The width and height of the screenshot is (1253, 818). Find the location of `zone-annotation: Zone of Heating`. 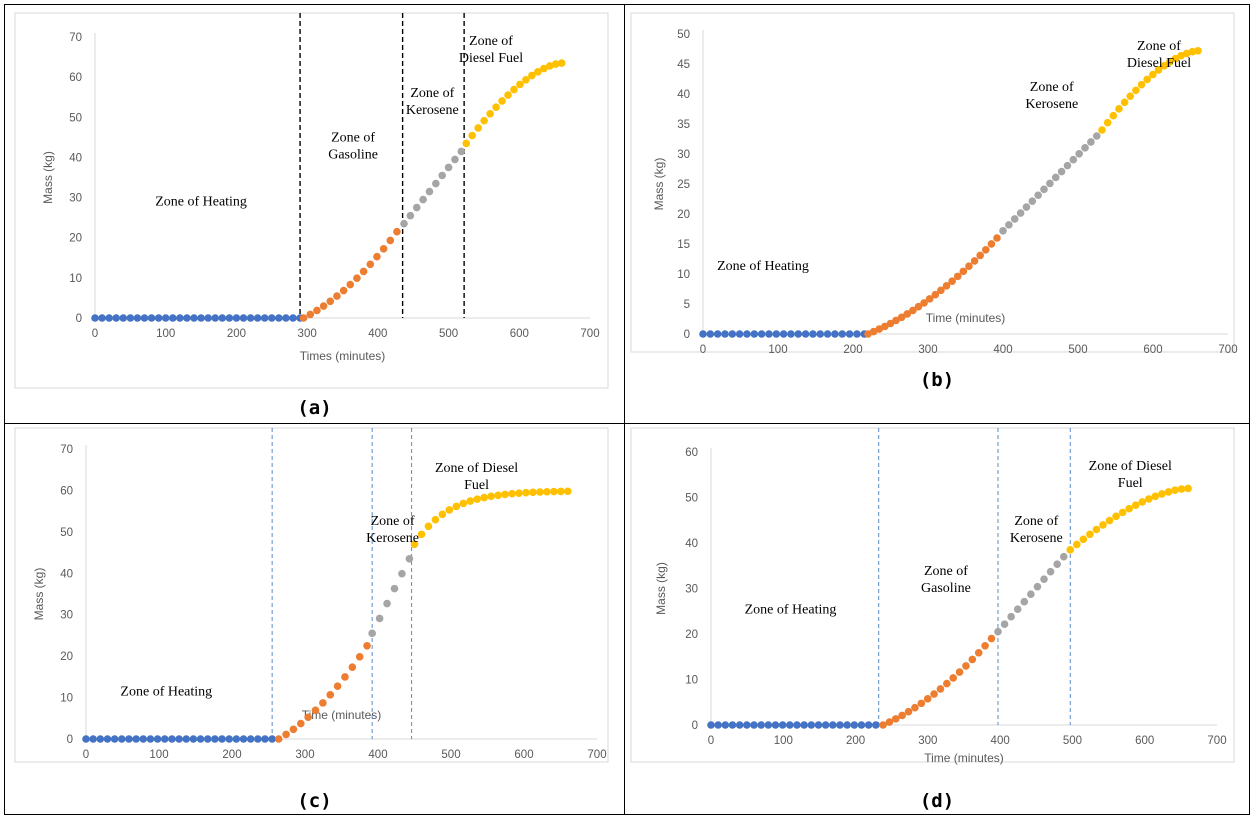

zone-annotation: Zone of Heating is located at coordinates (166, 692).